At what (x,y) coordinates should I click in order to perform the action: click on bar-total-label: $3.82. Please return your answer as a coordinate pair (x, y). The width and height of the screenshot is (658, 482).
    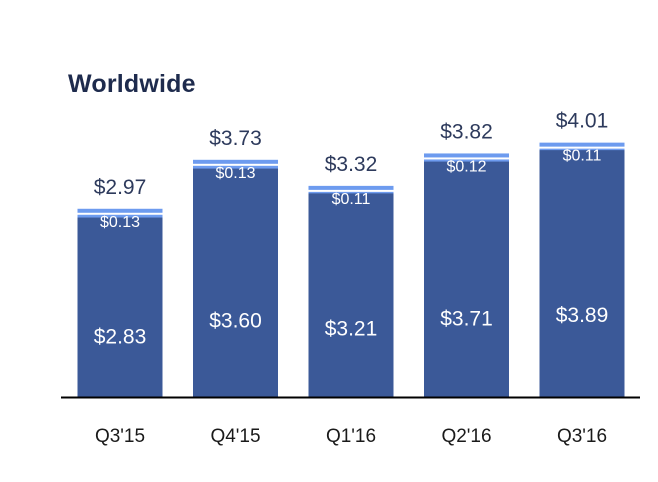
    Looking at the image, I should click on (466, 131).